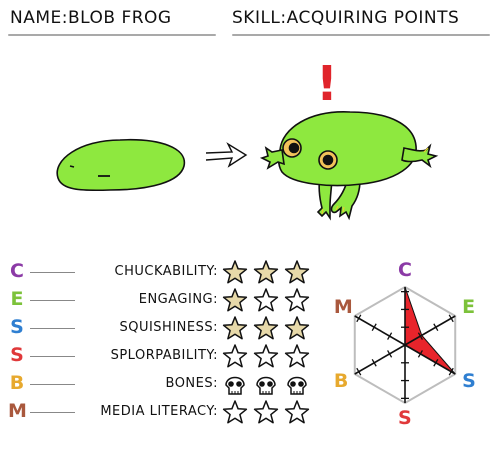 This screenshot has width=500, height=453. I want to click on stat-label: SQUISHINESS:, so click(168, 327).